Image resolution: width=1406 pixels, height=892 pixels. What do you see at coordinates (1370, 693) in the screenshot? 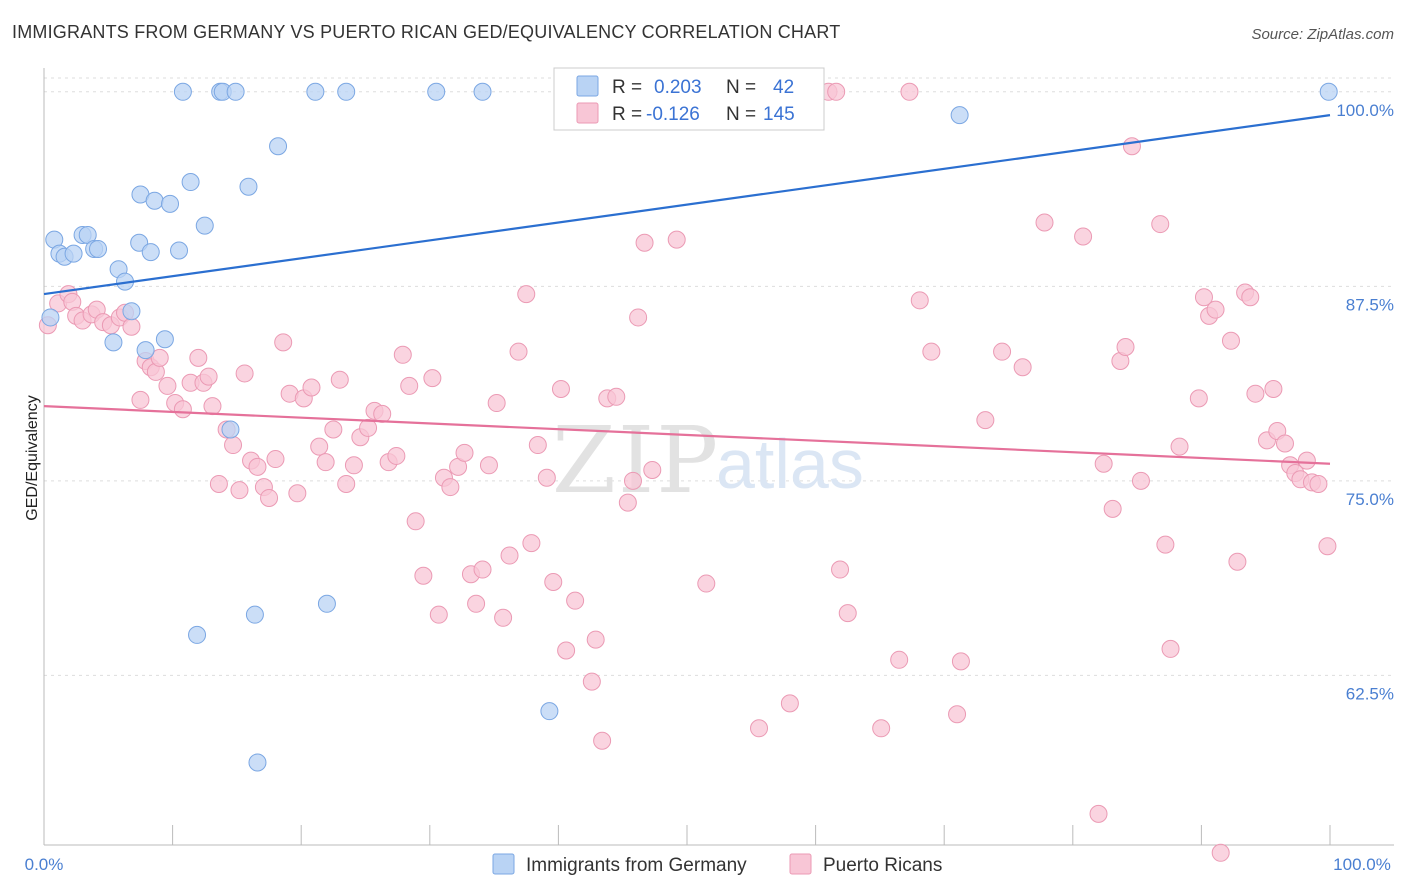
I see `y-tick-label-0: 62.5%` at bounding box center [1370, 693].